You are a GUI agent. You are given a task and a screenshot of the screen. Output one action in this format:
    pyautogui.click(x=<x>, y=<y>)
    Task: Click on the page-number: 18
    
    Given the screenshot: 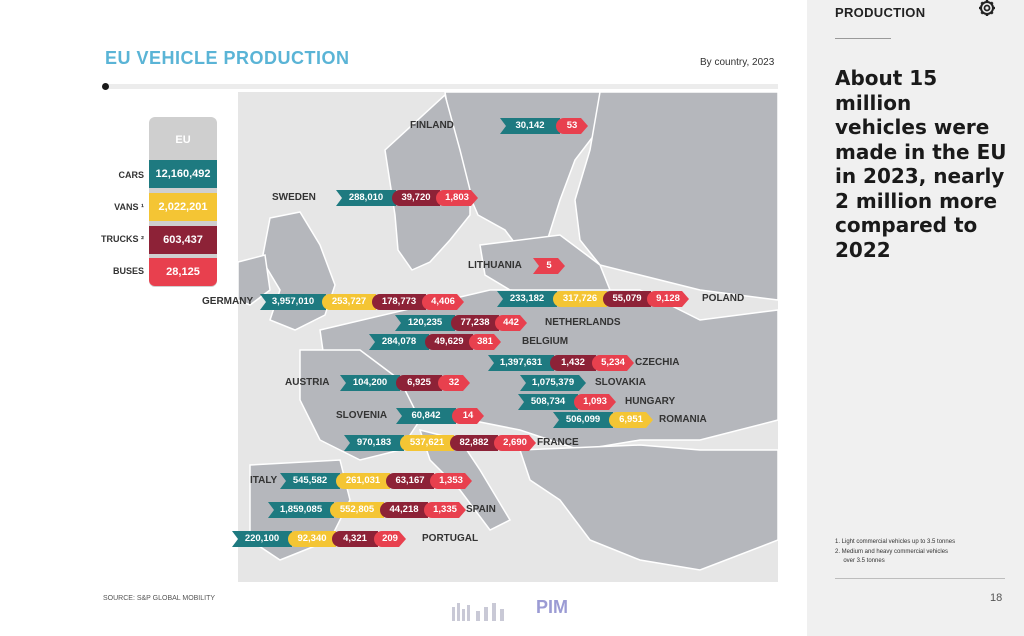 What is the action you would take?
    pyautogui.click(x=996, y=598)
    